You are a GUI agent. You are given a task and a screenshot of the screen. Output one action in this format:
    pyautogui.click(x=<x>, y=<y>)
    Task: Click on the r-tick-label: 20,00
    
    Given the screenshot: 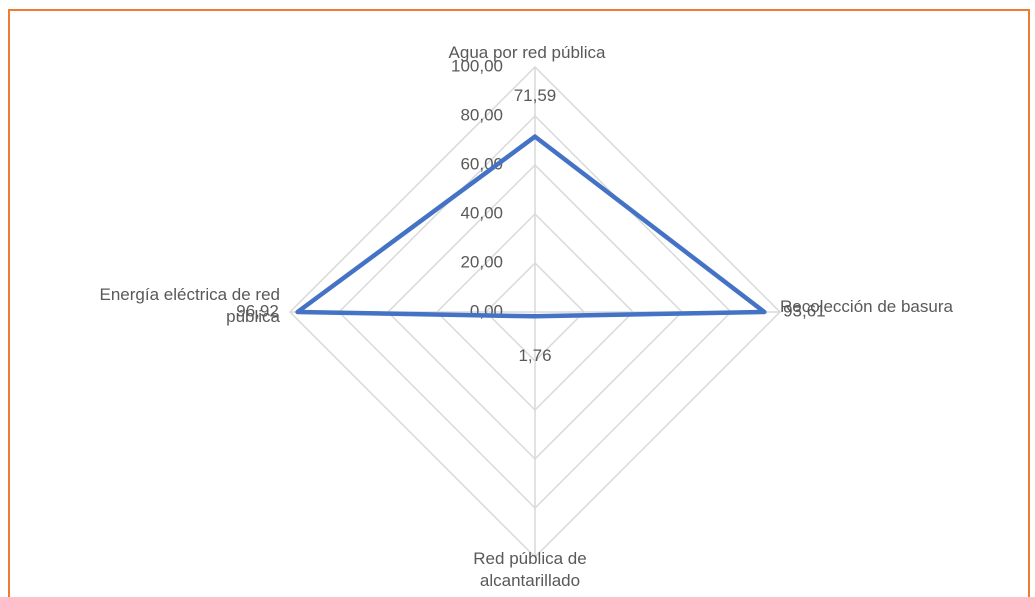 What is the action you would take?
    pyautogui.click(x=481, y=261)
    